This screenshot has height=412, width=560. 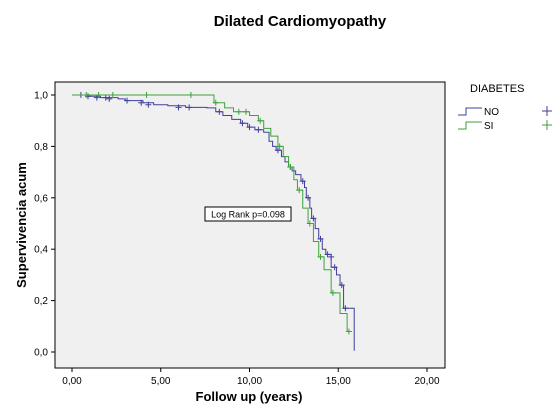 What do you see at coordinates (161, 381) in the screenshot?
I see `x-tick-label: 5,00` at bounding box center [161, 381].